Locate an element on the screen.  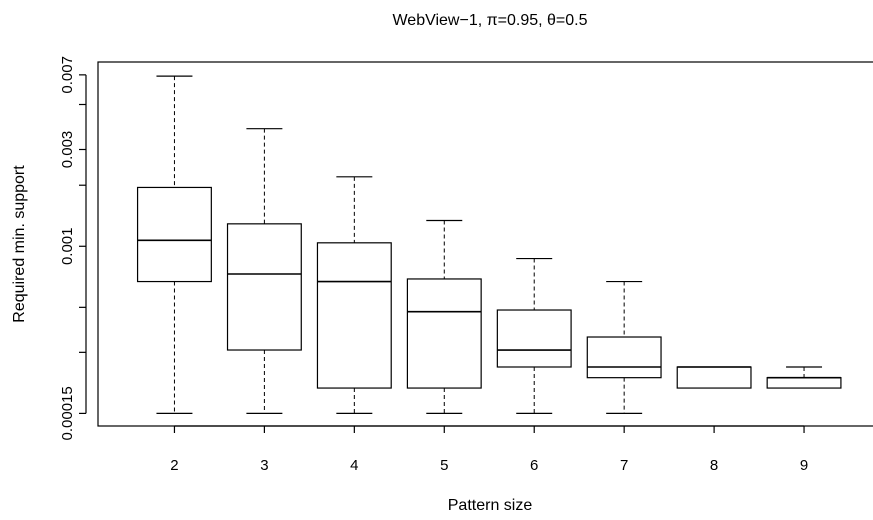
y-tick-label: 0.003 is located at coordinates (67, 150).